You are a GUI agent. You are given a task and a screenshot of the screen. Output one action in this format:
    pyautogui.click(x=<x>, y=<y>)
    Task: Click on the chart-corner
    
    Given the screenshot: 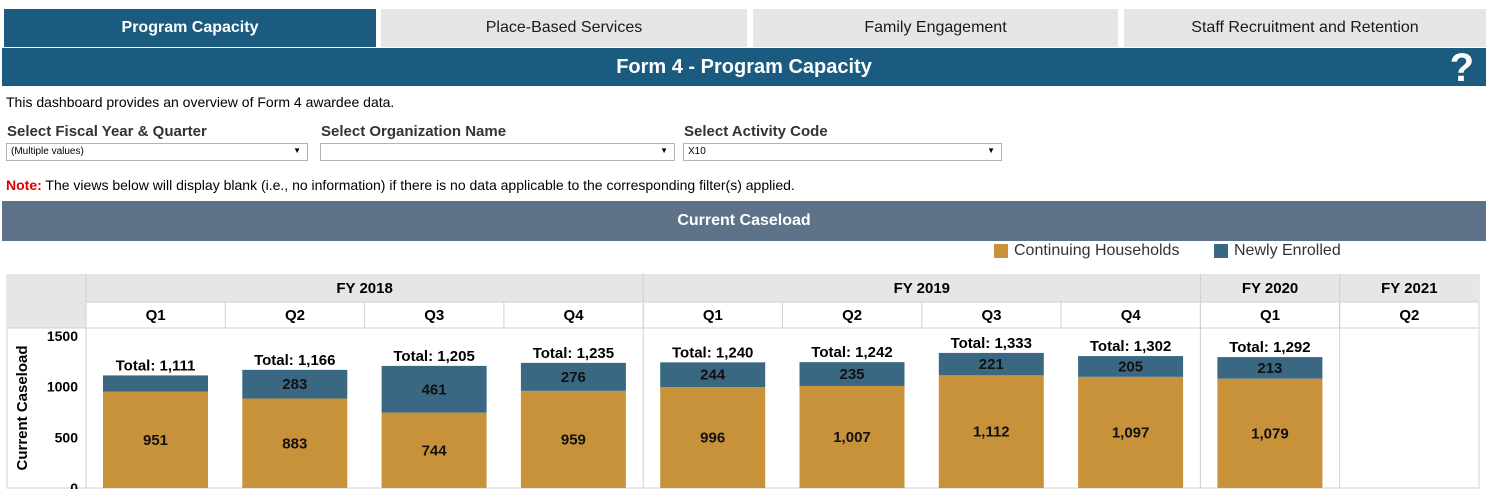 What is the action you would take?
    pyautogui.click(x=46, y=301)
    